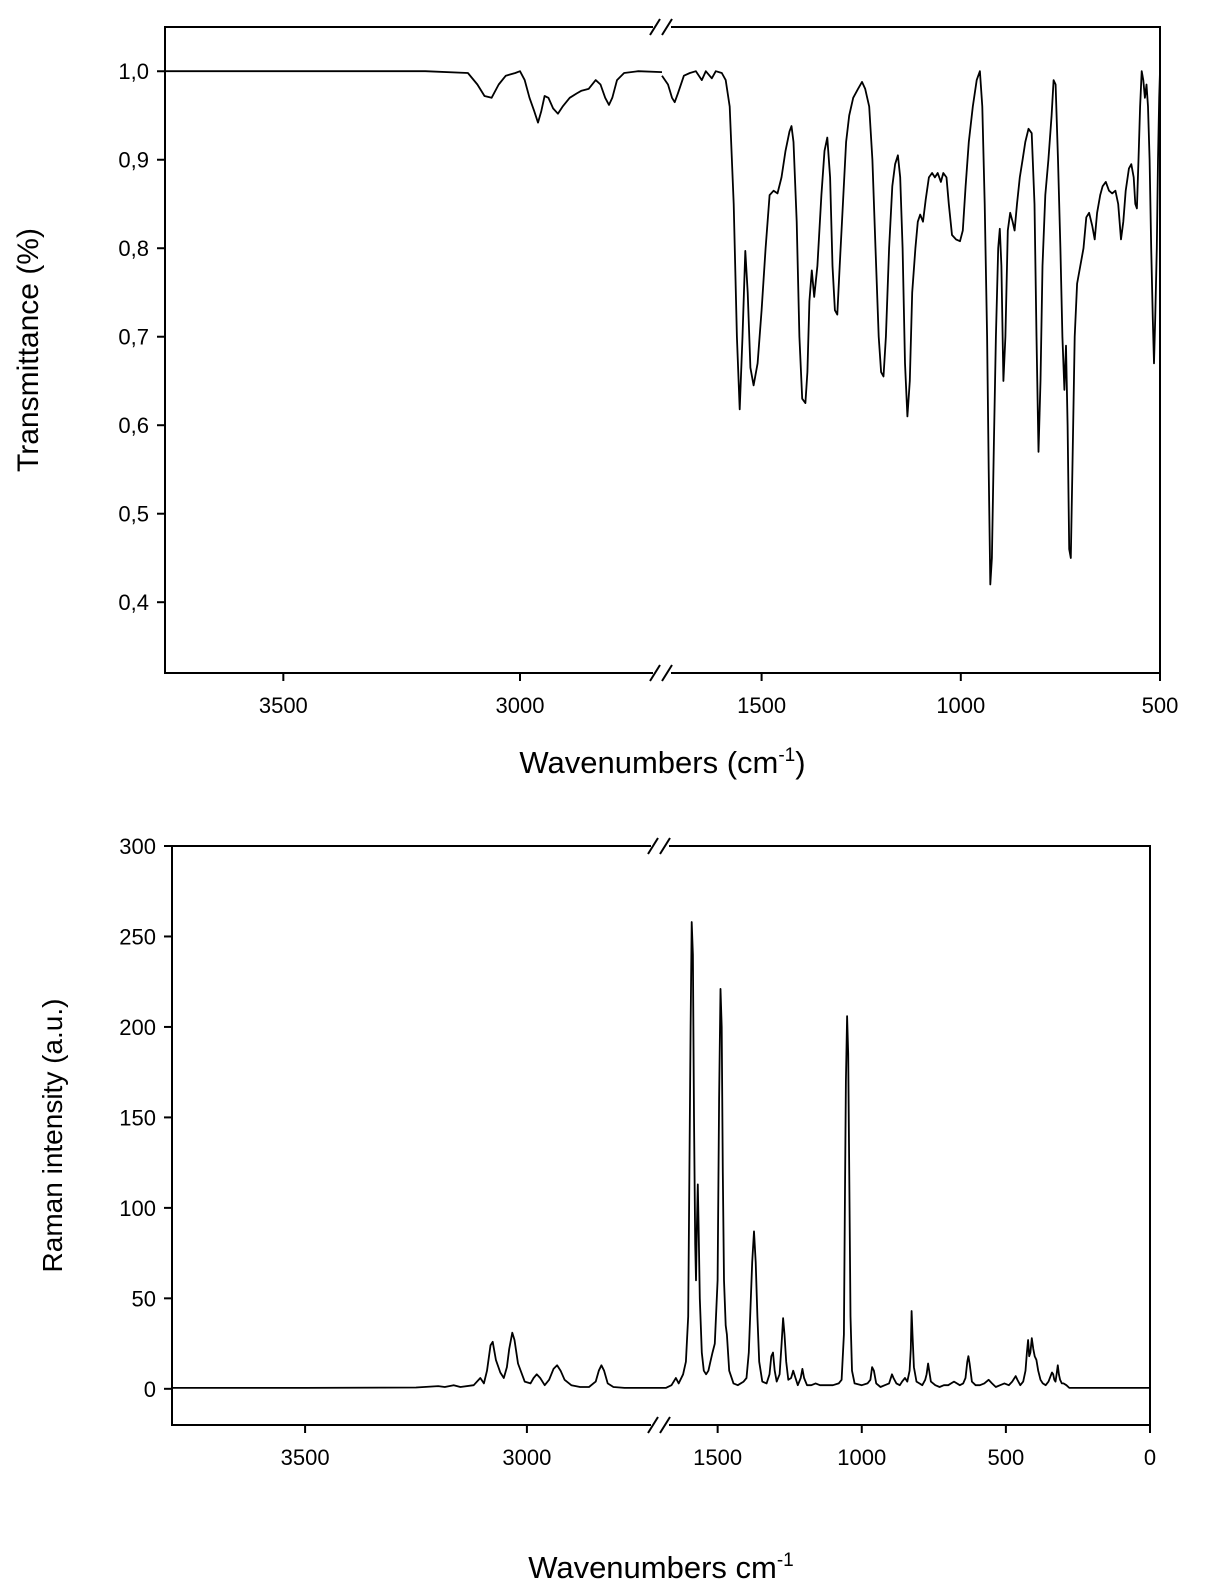 This screenshot has width=1209, height=1591. Describe the element at coordinates (133, 514) in the screenshot. I see `y-tick-label: 0,5` at that location.